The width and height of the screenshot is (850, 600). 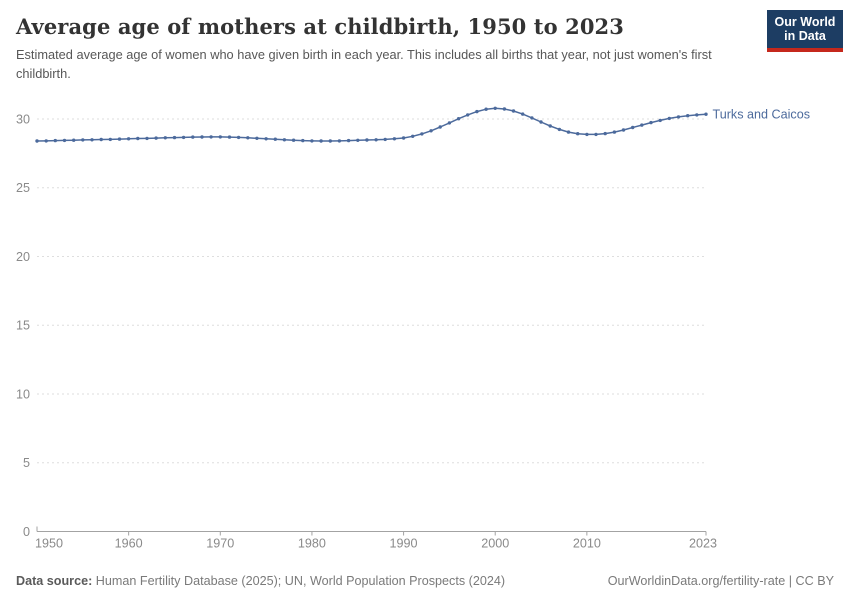 I want to click on x-tick-label-1960: 1960, so click(x=129, y=544).